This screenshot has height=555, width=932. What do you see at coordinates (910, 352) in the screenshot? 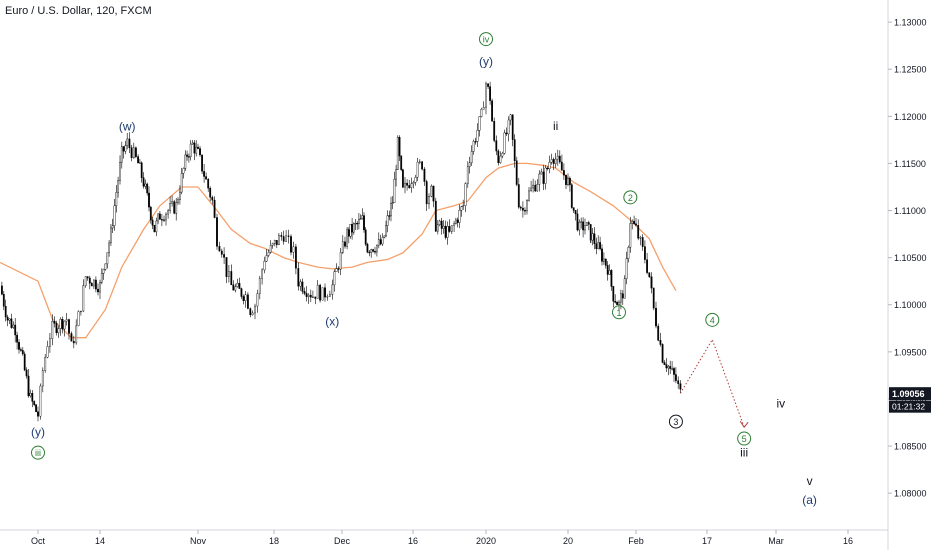
I see `price-tick-label: 1.09500` at bounding box center [910, 352].